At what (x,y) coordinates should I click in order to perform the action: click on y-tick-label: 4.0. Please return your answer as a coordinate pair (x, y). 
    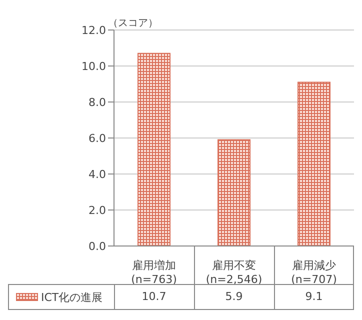
    Looking at the image, I should click on (97, 174).